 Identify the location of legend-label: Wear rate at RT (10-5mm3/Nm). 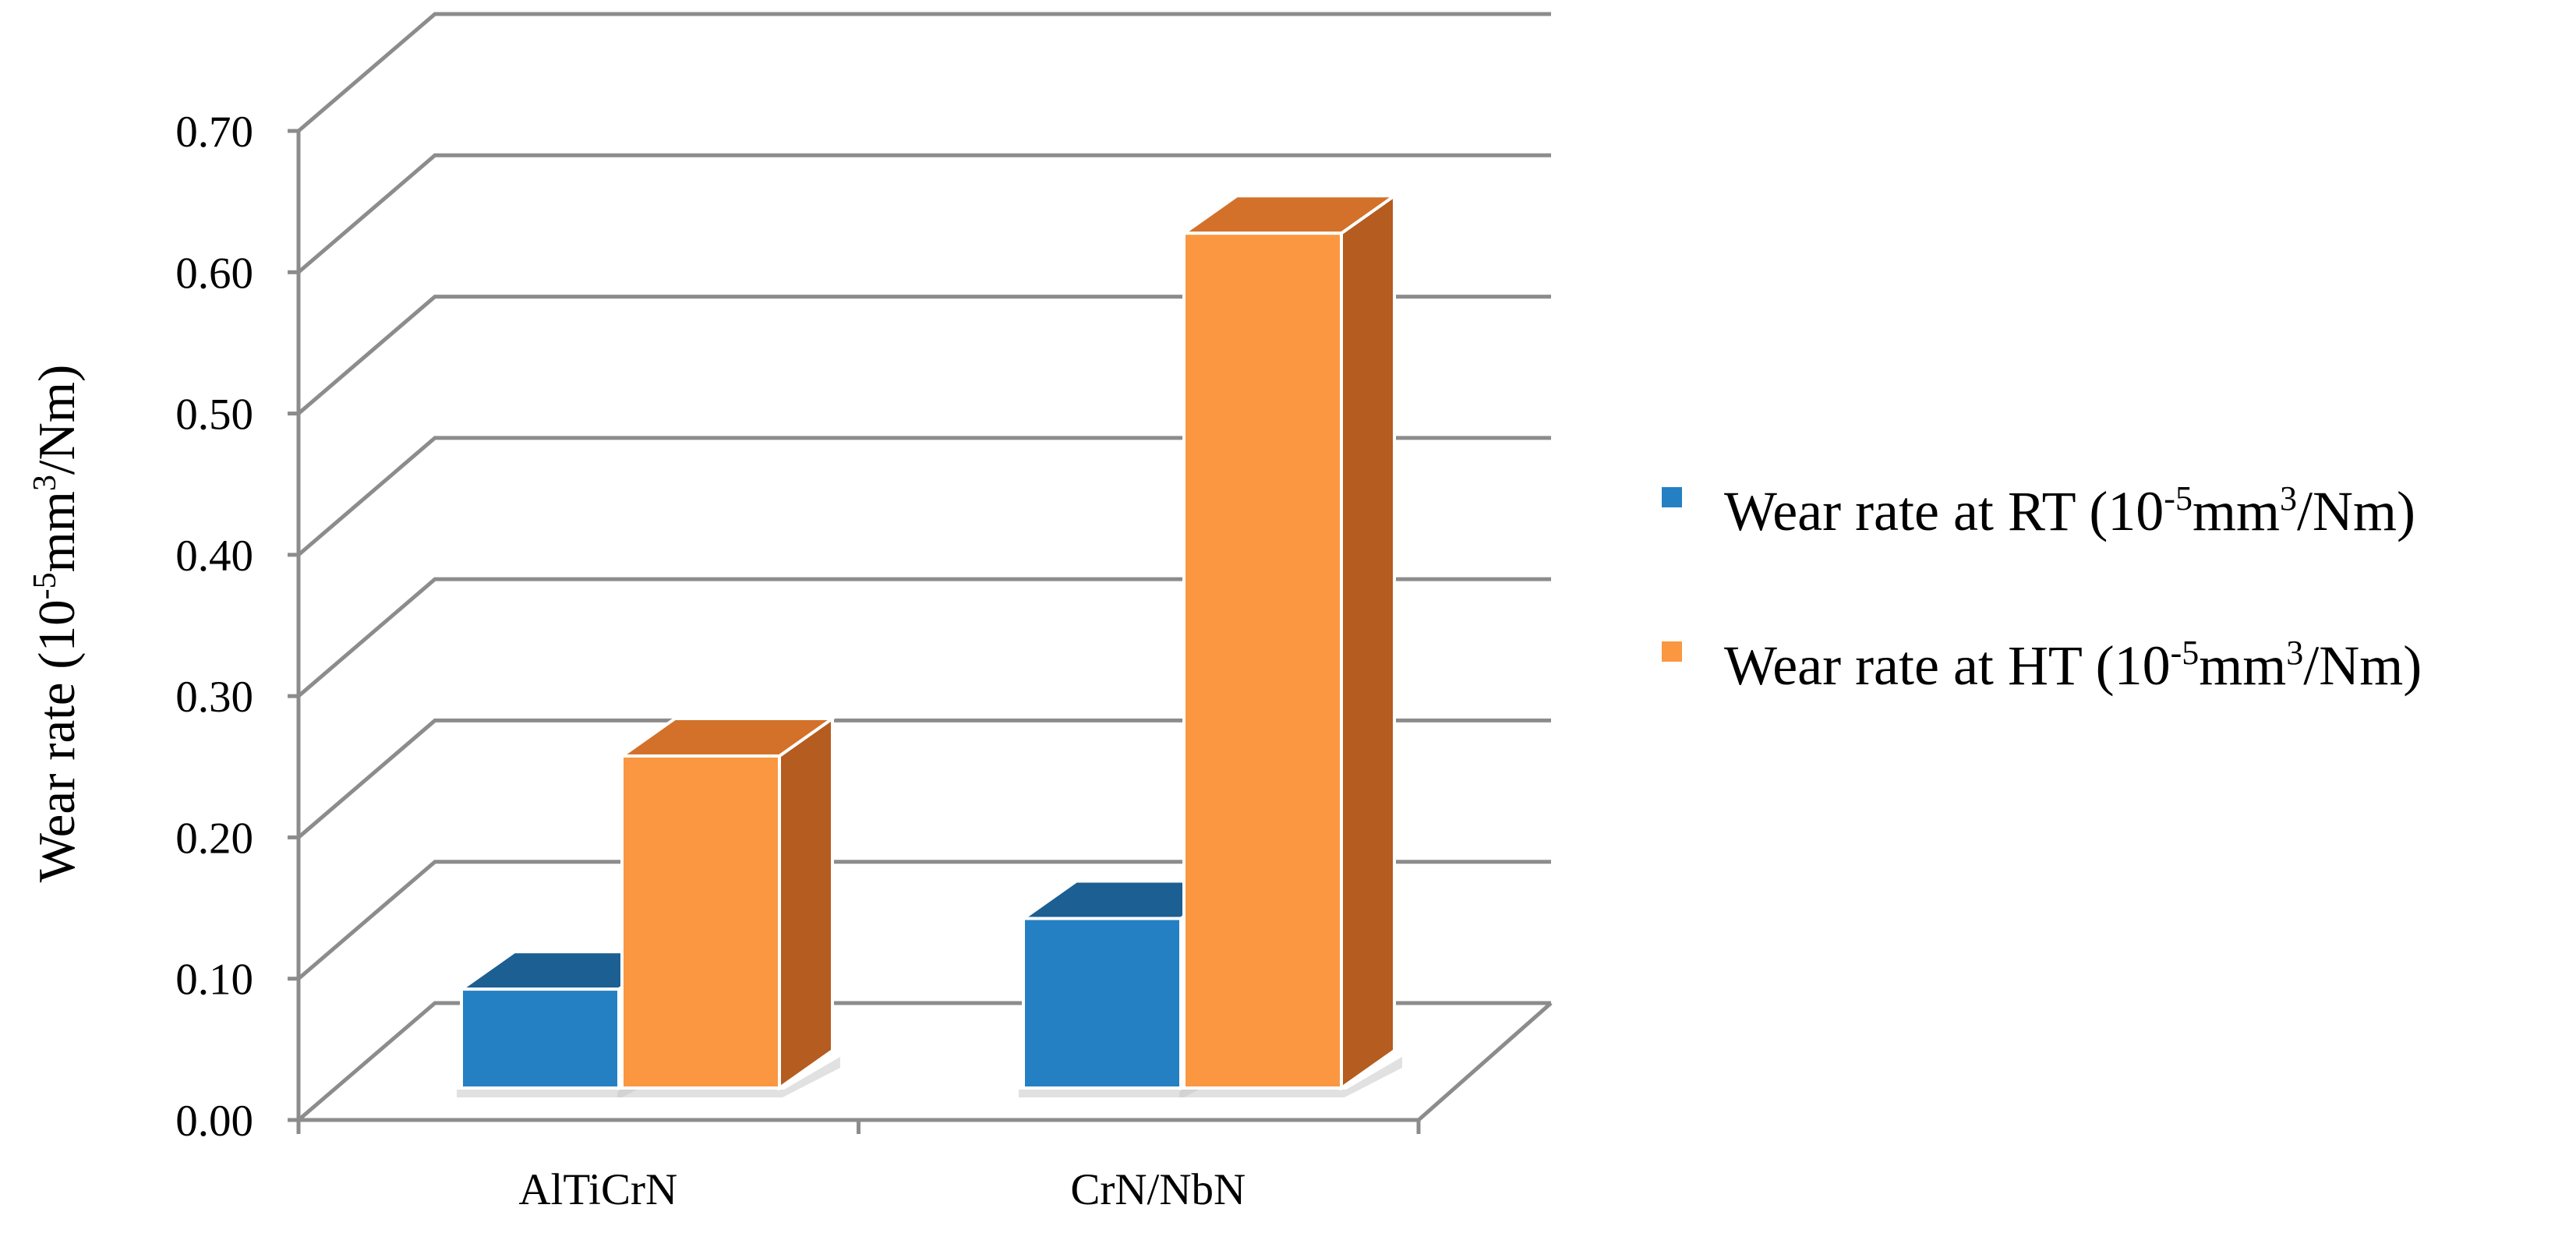
(2069, 510).